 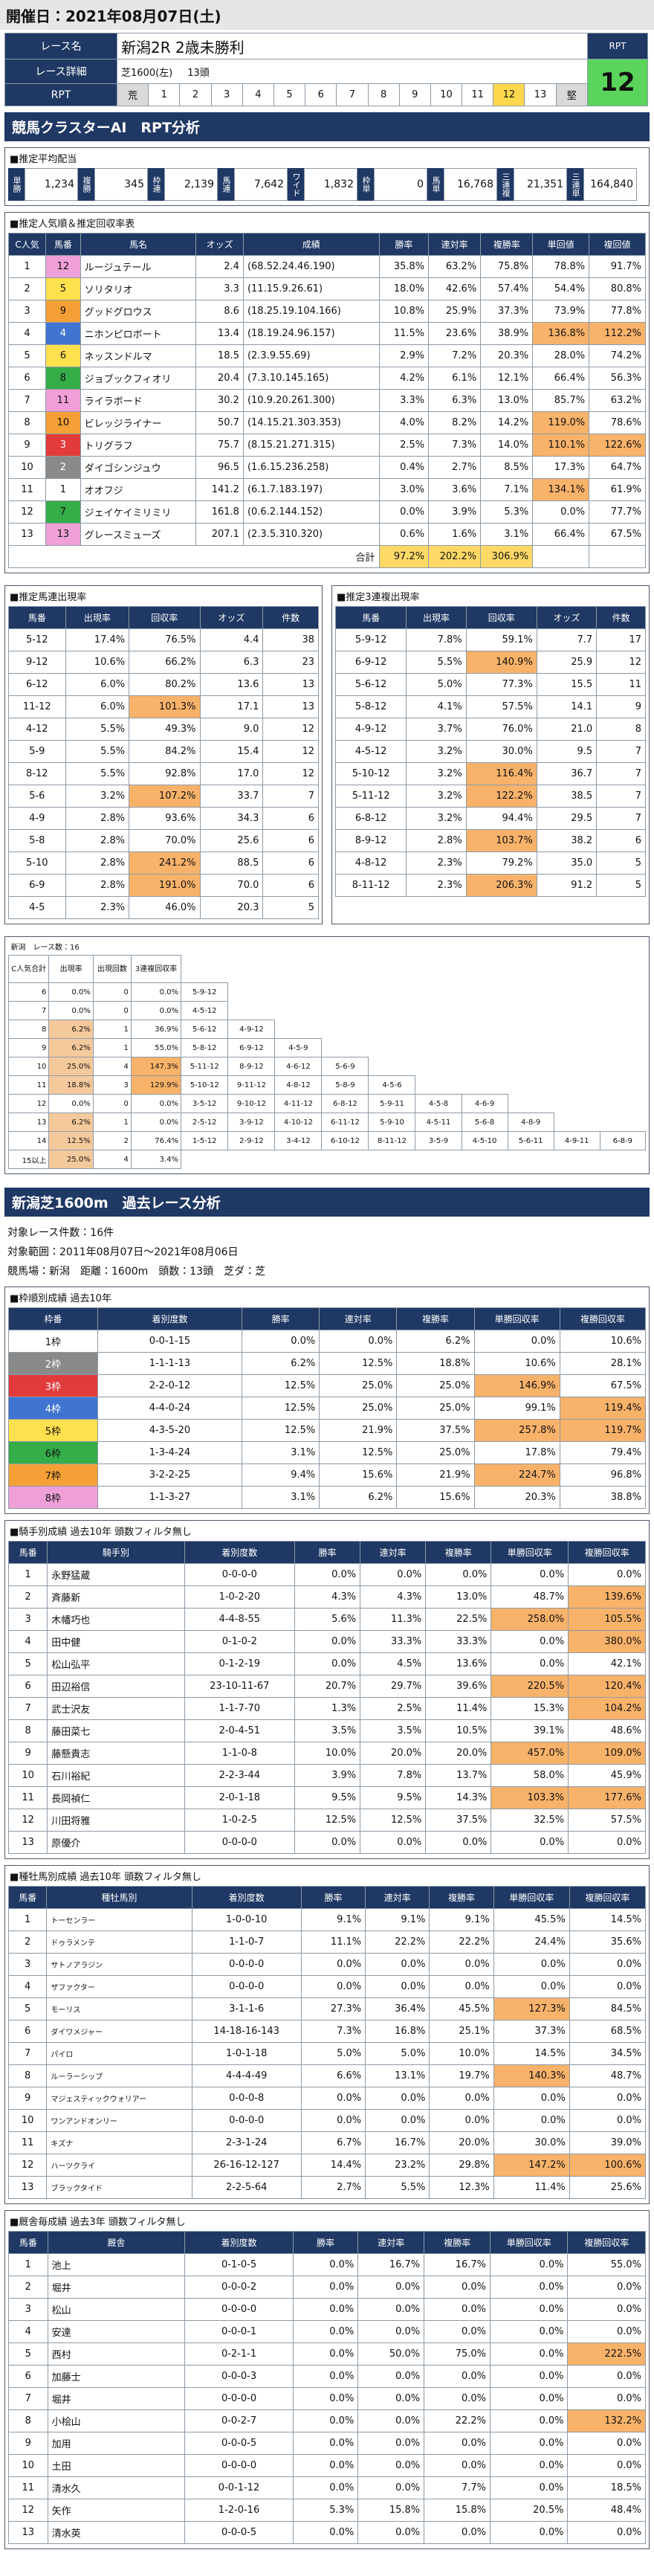 I want to click on cell: 1枠, so click(x=53, y=1341).